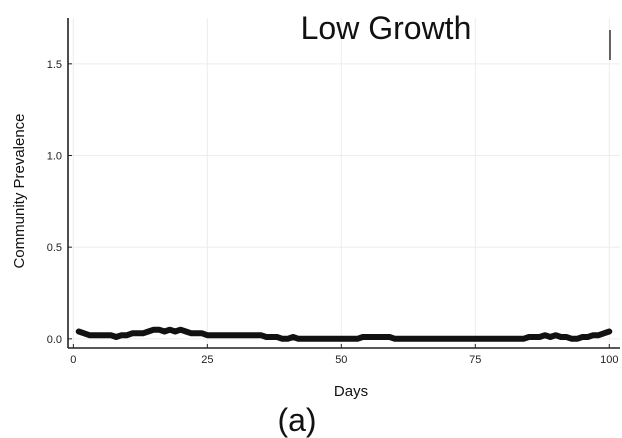 The height and width of the screenshot is (438, 622). I want to click on x-tick-label: 75, so click(475, 360).